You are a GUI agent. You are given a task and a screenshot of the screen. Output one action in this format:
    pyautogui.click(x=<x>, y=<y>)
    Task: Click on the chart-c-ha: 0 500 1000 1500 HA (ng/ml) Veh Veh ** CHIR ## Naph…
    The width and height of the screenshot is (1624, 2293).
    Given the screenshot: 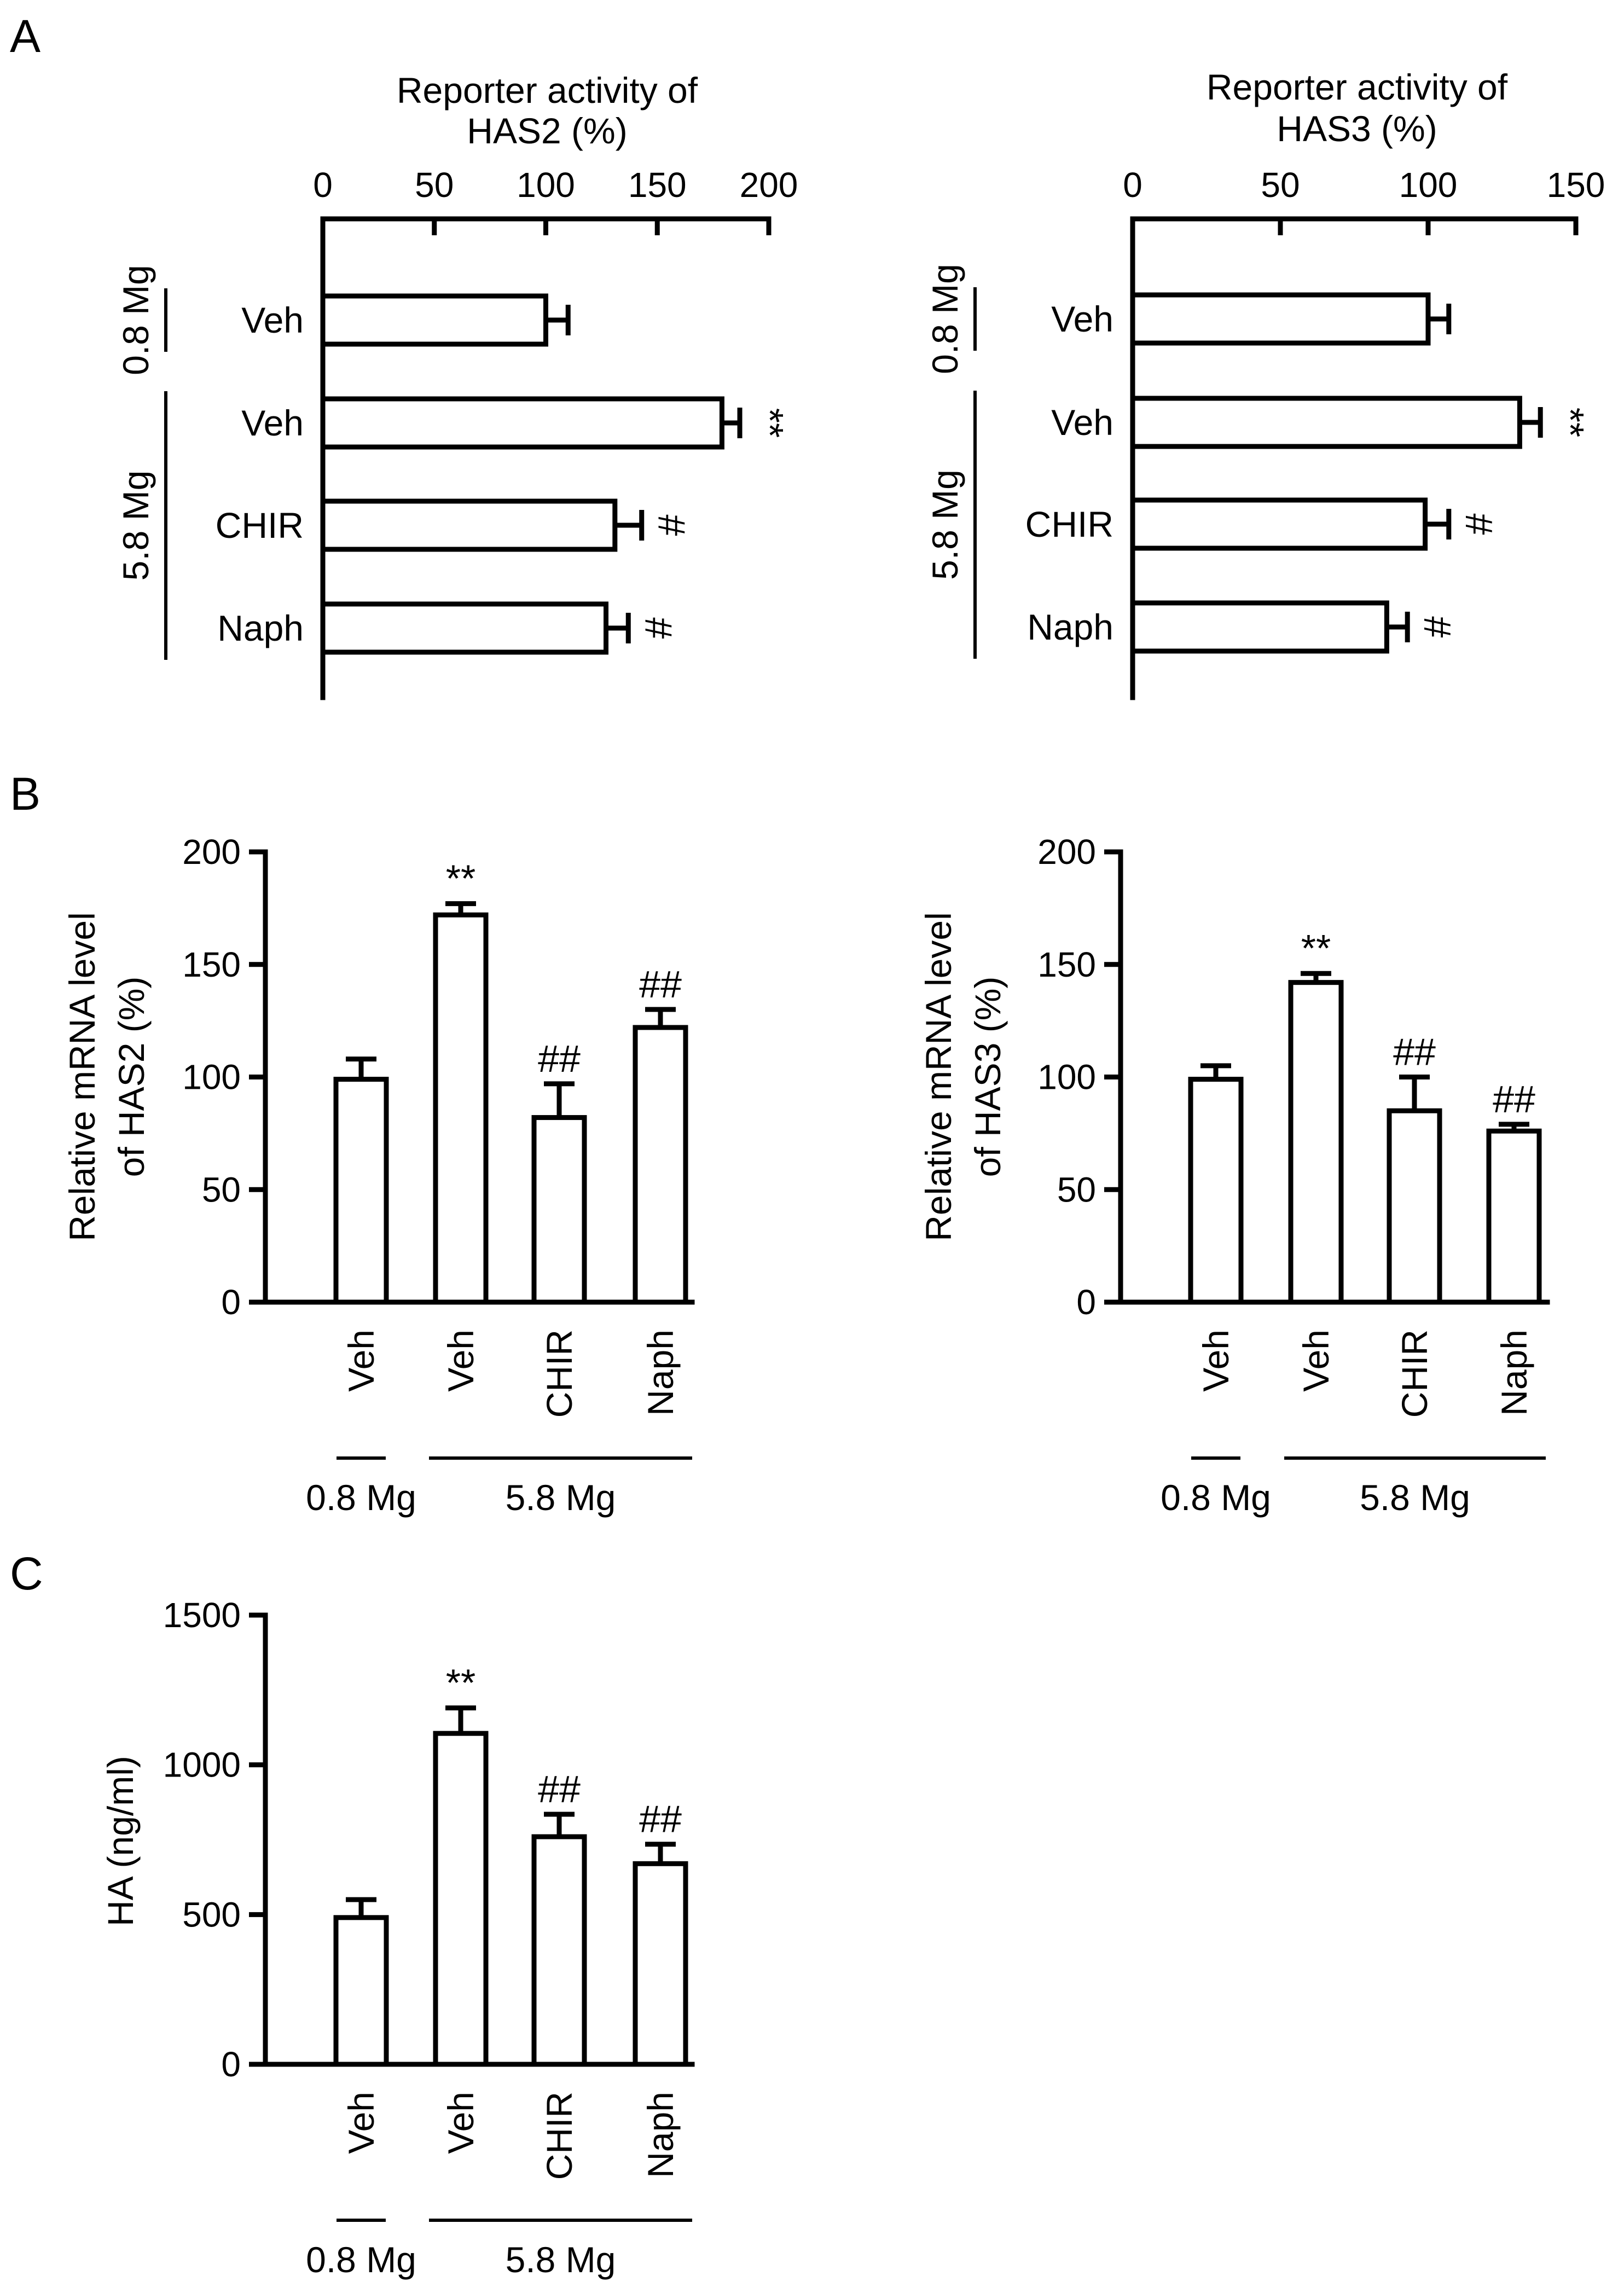 What is the action you would take?
    pyautogui.click(x=397, y=1937)
    